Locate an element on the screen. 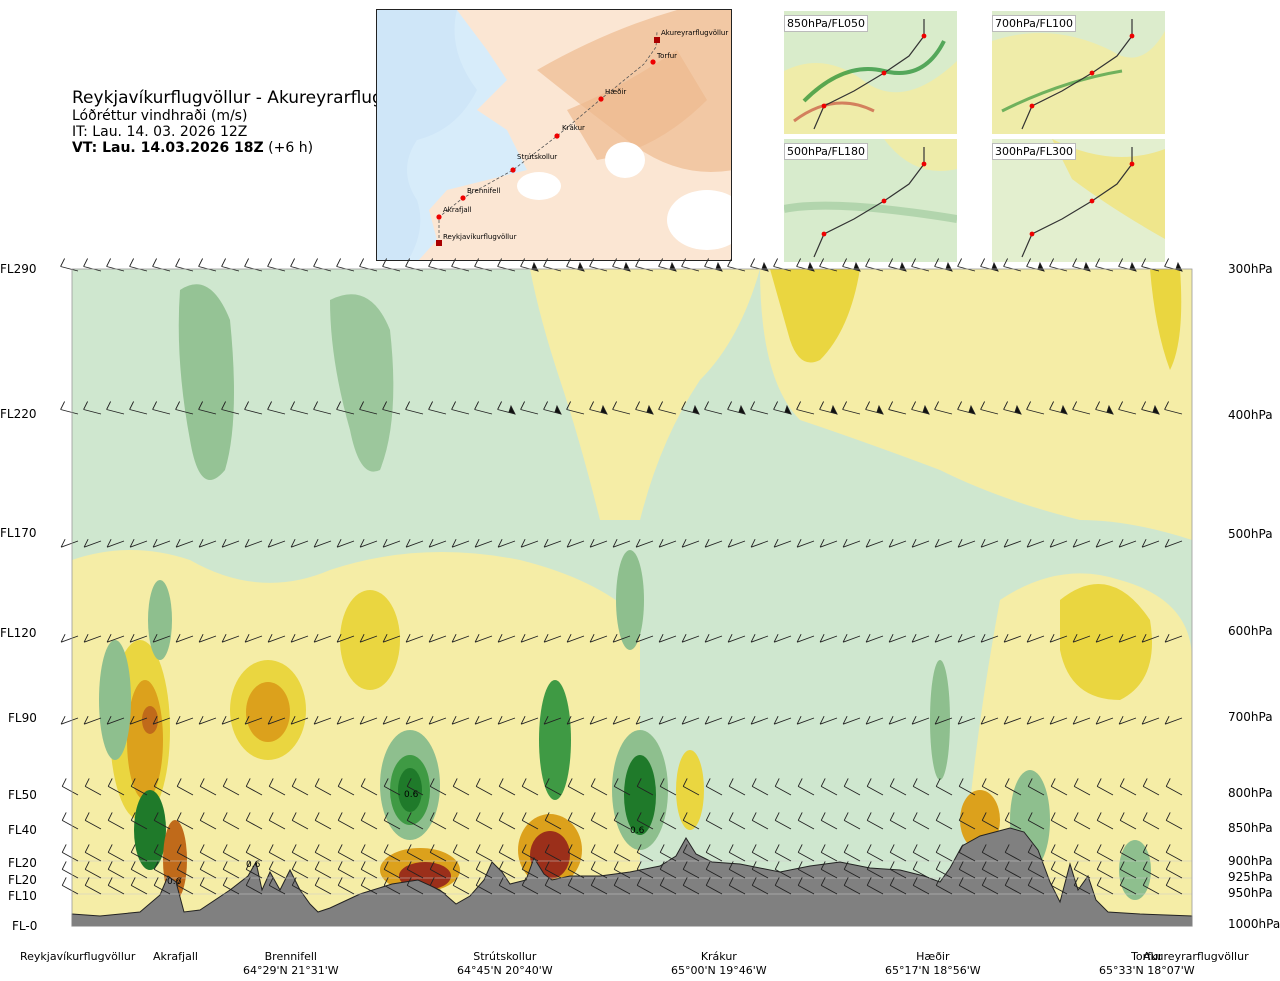 The width and height of the screenshot is (1280, 981). location-krakur: Krákur 65°00'N 19°46'W is located at coordinates (719, 963).